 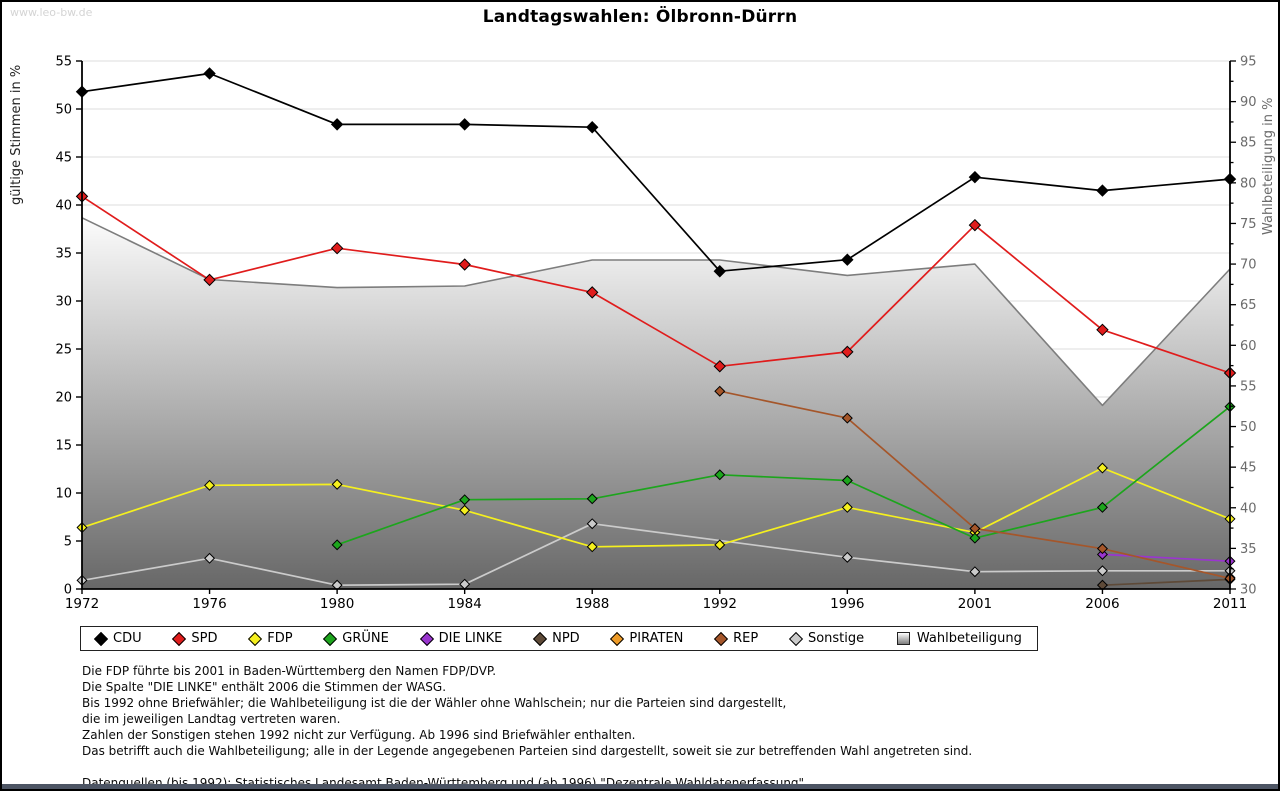 I want to click on series-gr-ne, so click(x=783, y=476).